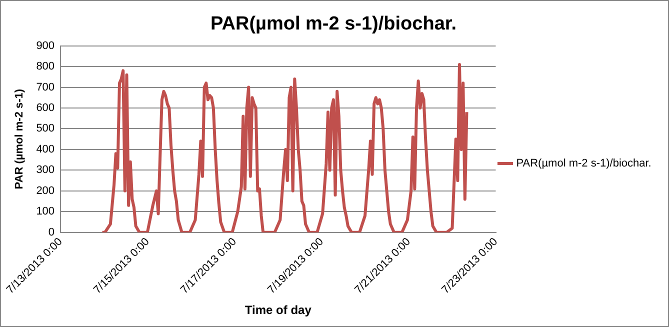 This screenshot has width=669, height=327. Describe the element at coordinates (45, 128) in the screenshot. I see `y-tick-label: 500` at that location.